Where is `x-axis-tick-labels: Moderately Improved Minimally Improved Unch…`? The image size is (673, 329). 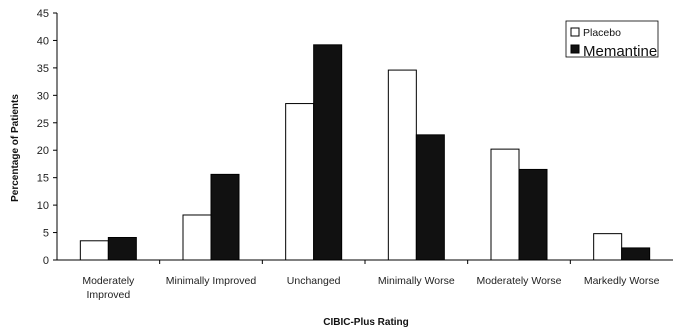 x-axis-tick-labels: Moderately Improved Minimally Improved Unch… is located at coordinates (371, 280).